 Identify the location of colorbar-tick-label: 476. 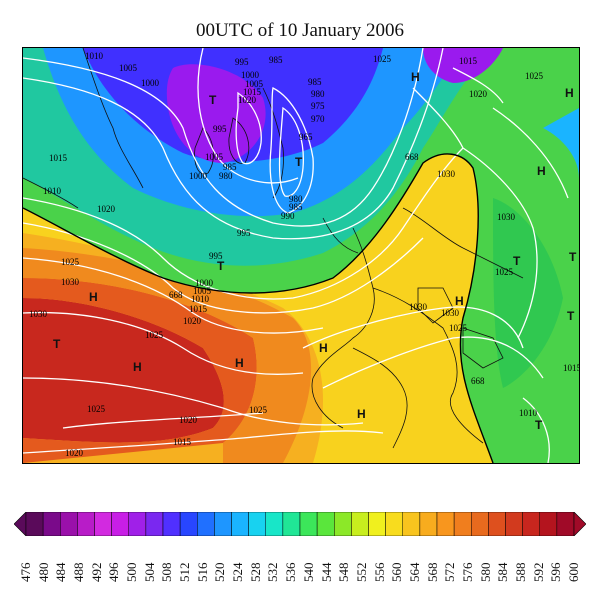
(25, 572).